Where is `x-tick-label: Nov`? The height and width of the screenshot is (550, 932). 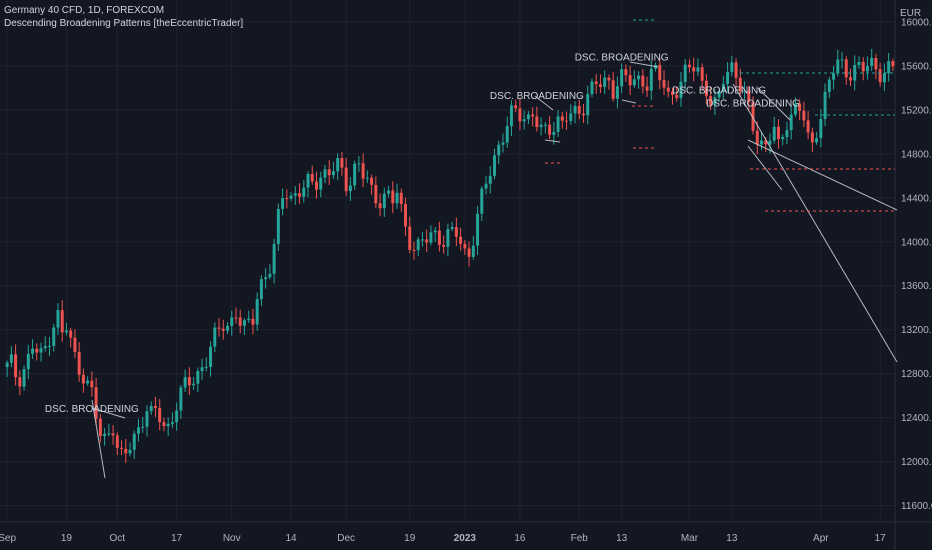 x-tick-label: Nov is located at coordinates (232, 538).